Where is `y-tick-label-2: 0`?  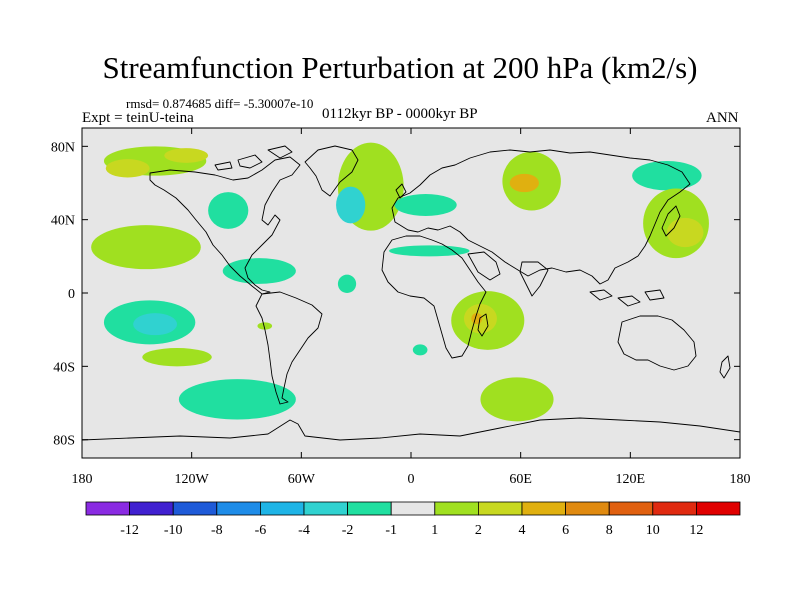 y-tick-label-2: 0 is located at coordinates (71, 294).